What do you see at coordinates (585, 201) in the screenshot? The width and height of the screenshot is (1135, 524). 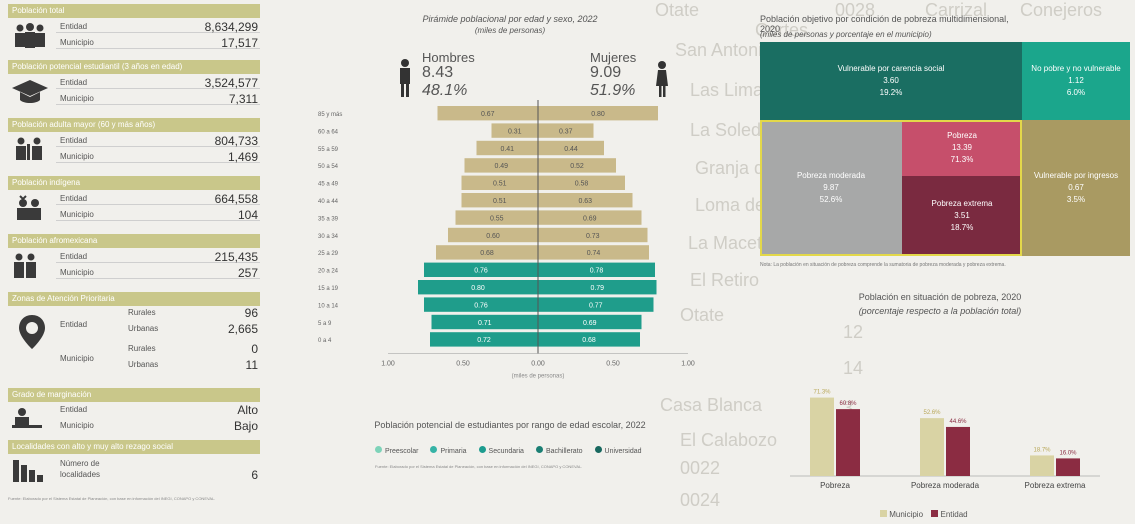 I see `bar-label-mujeres: 0.63` at bounding box center [585, 201].